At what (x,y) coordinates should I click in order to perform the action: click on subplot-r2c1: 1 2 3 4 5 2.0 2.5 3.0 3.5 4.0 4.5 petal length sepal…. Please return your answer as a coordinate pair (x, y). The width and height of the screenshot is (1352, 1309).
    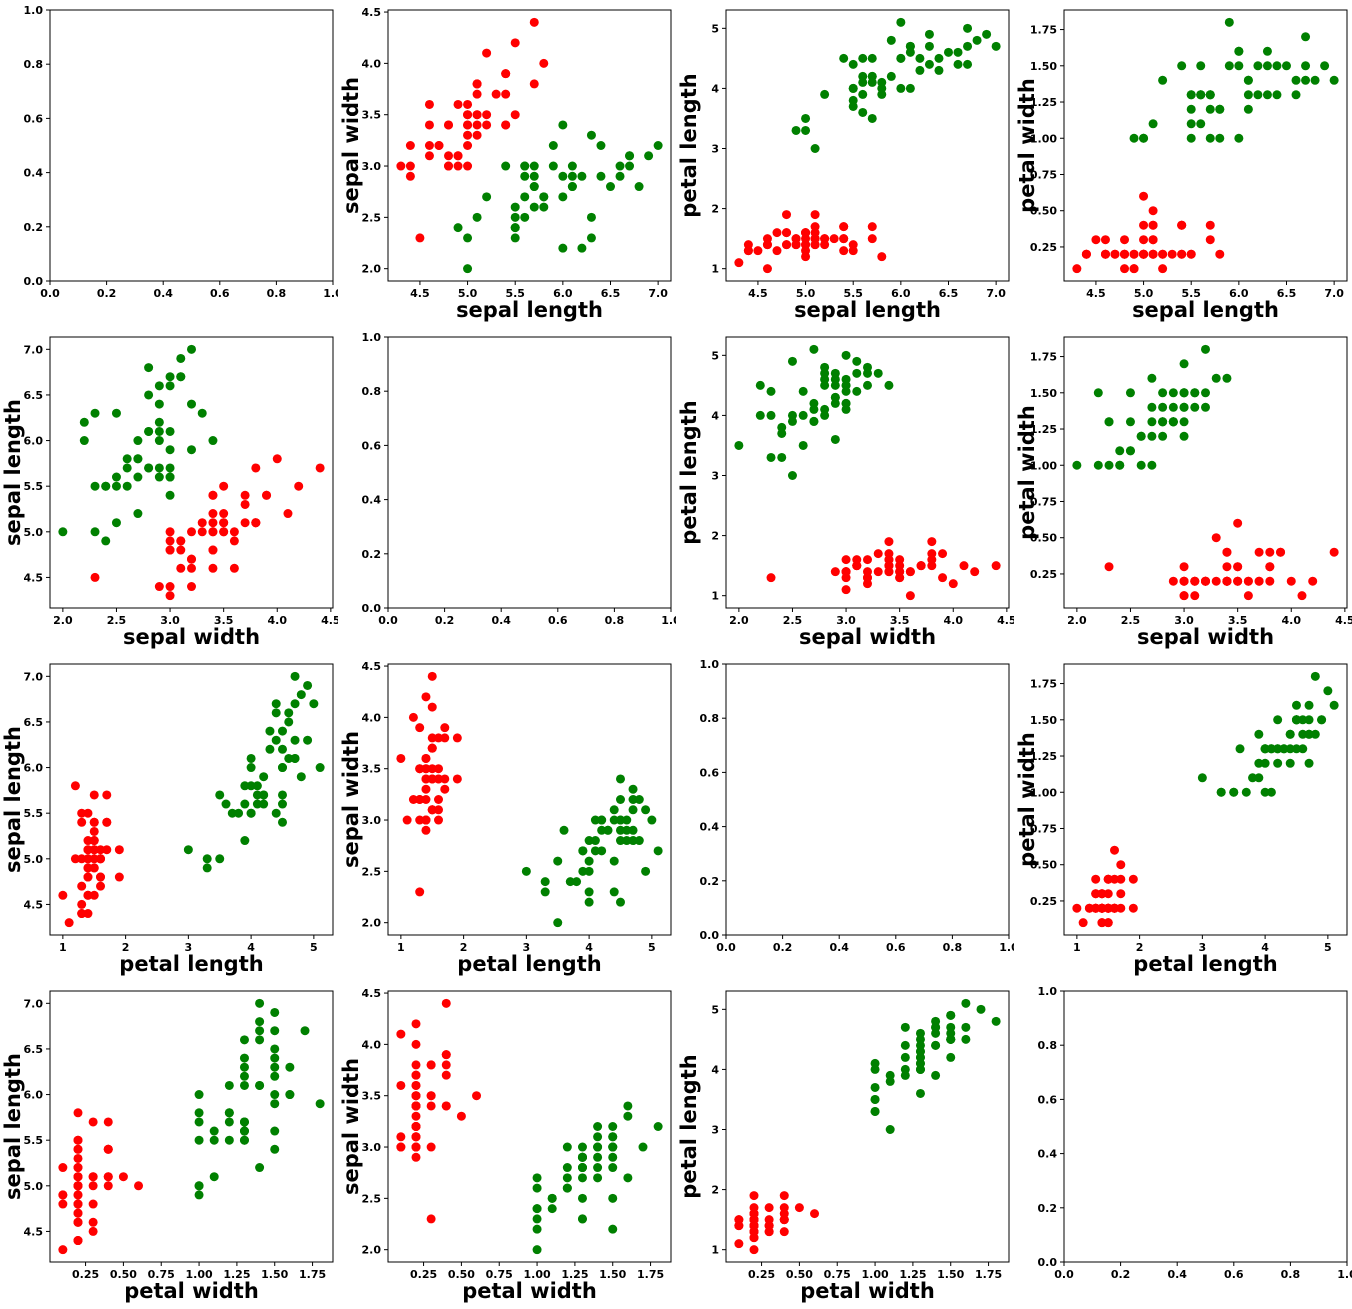
    Looking at the image, I should click on (505, 818).